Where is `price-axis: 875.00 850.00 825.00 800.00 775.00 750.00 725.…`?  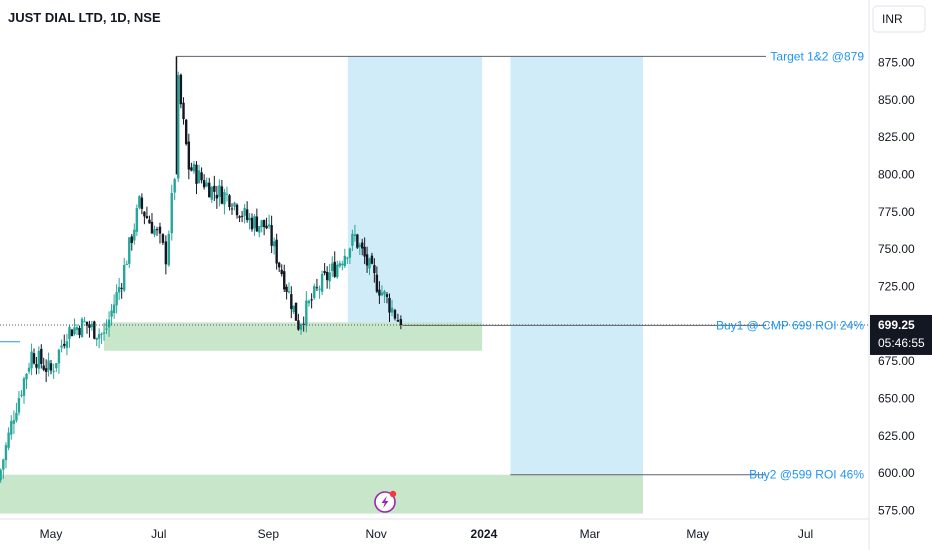
price-axis: 875.00 850.00 825.00 800.00 775.00 750.00 725.… is located at coordinates (896, 286).